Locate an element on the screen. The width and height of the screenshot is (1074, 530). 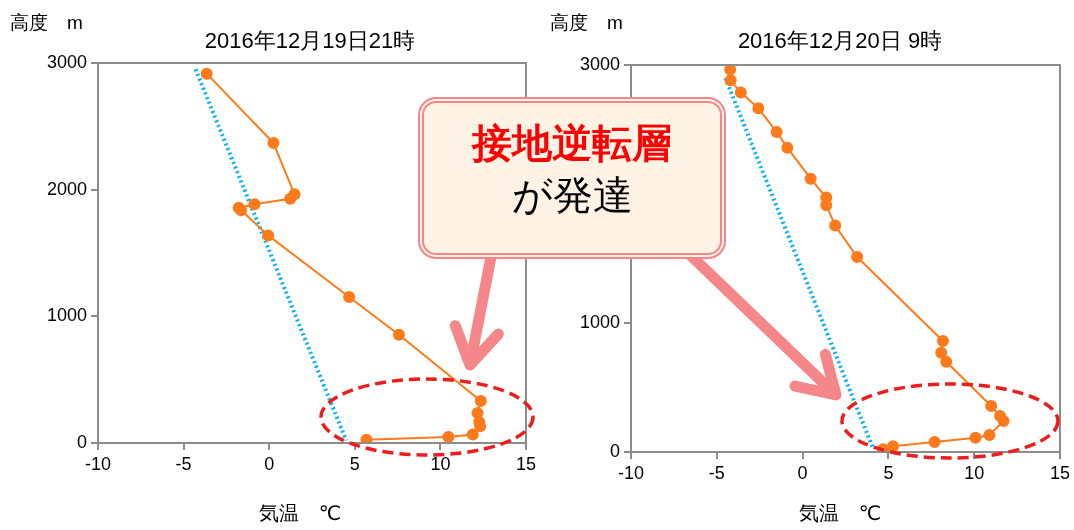
y-tick-label: 2000 is located at coordinates (66, 188).